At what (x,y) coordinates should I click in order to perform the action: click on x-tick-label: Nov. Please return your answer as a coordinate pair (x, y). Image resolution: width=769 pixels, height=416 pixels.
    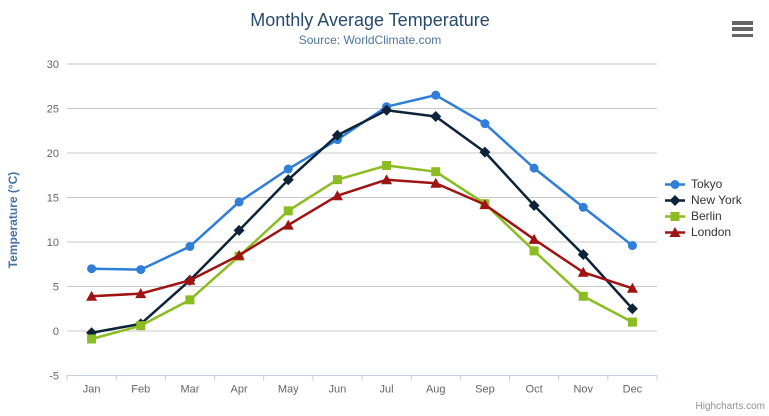
    Looking at the image, I should click on (583, 390).